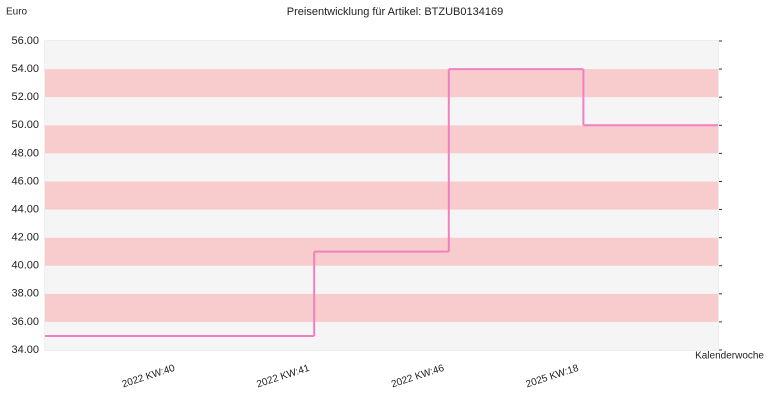  Describe the element at coordinates (25, 125) in the screenshot. I see `y-tick-label: 50.00` at that location.